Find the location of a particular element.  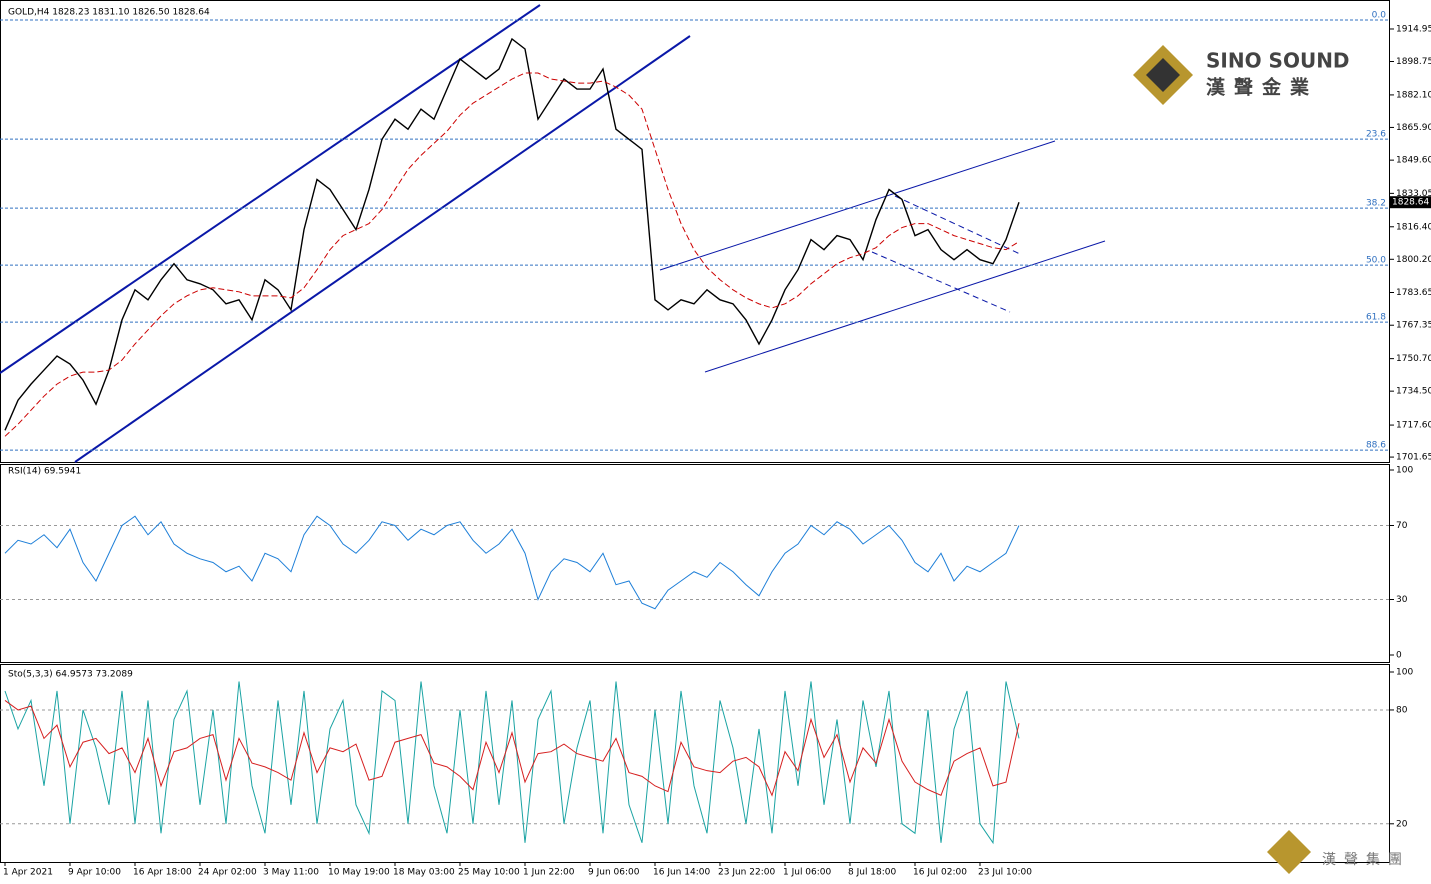

y-tick-label: 1701.65 is located at coordinates (1413, 458).